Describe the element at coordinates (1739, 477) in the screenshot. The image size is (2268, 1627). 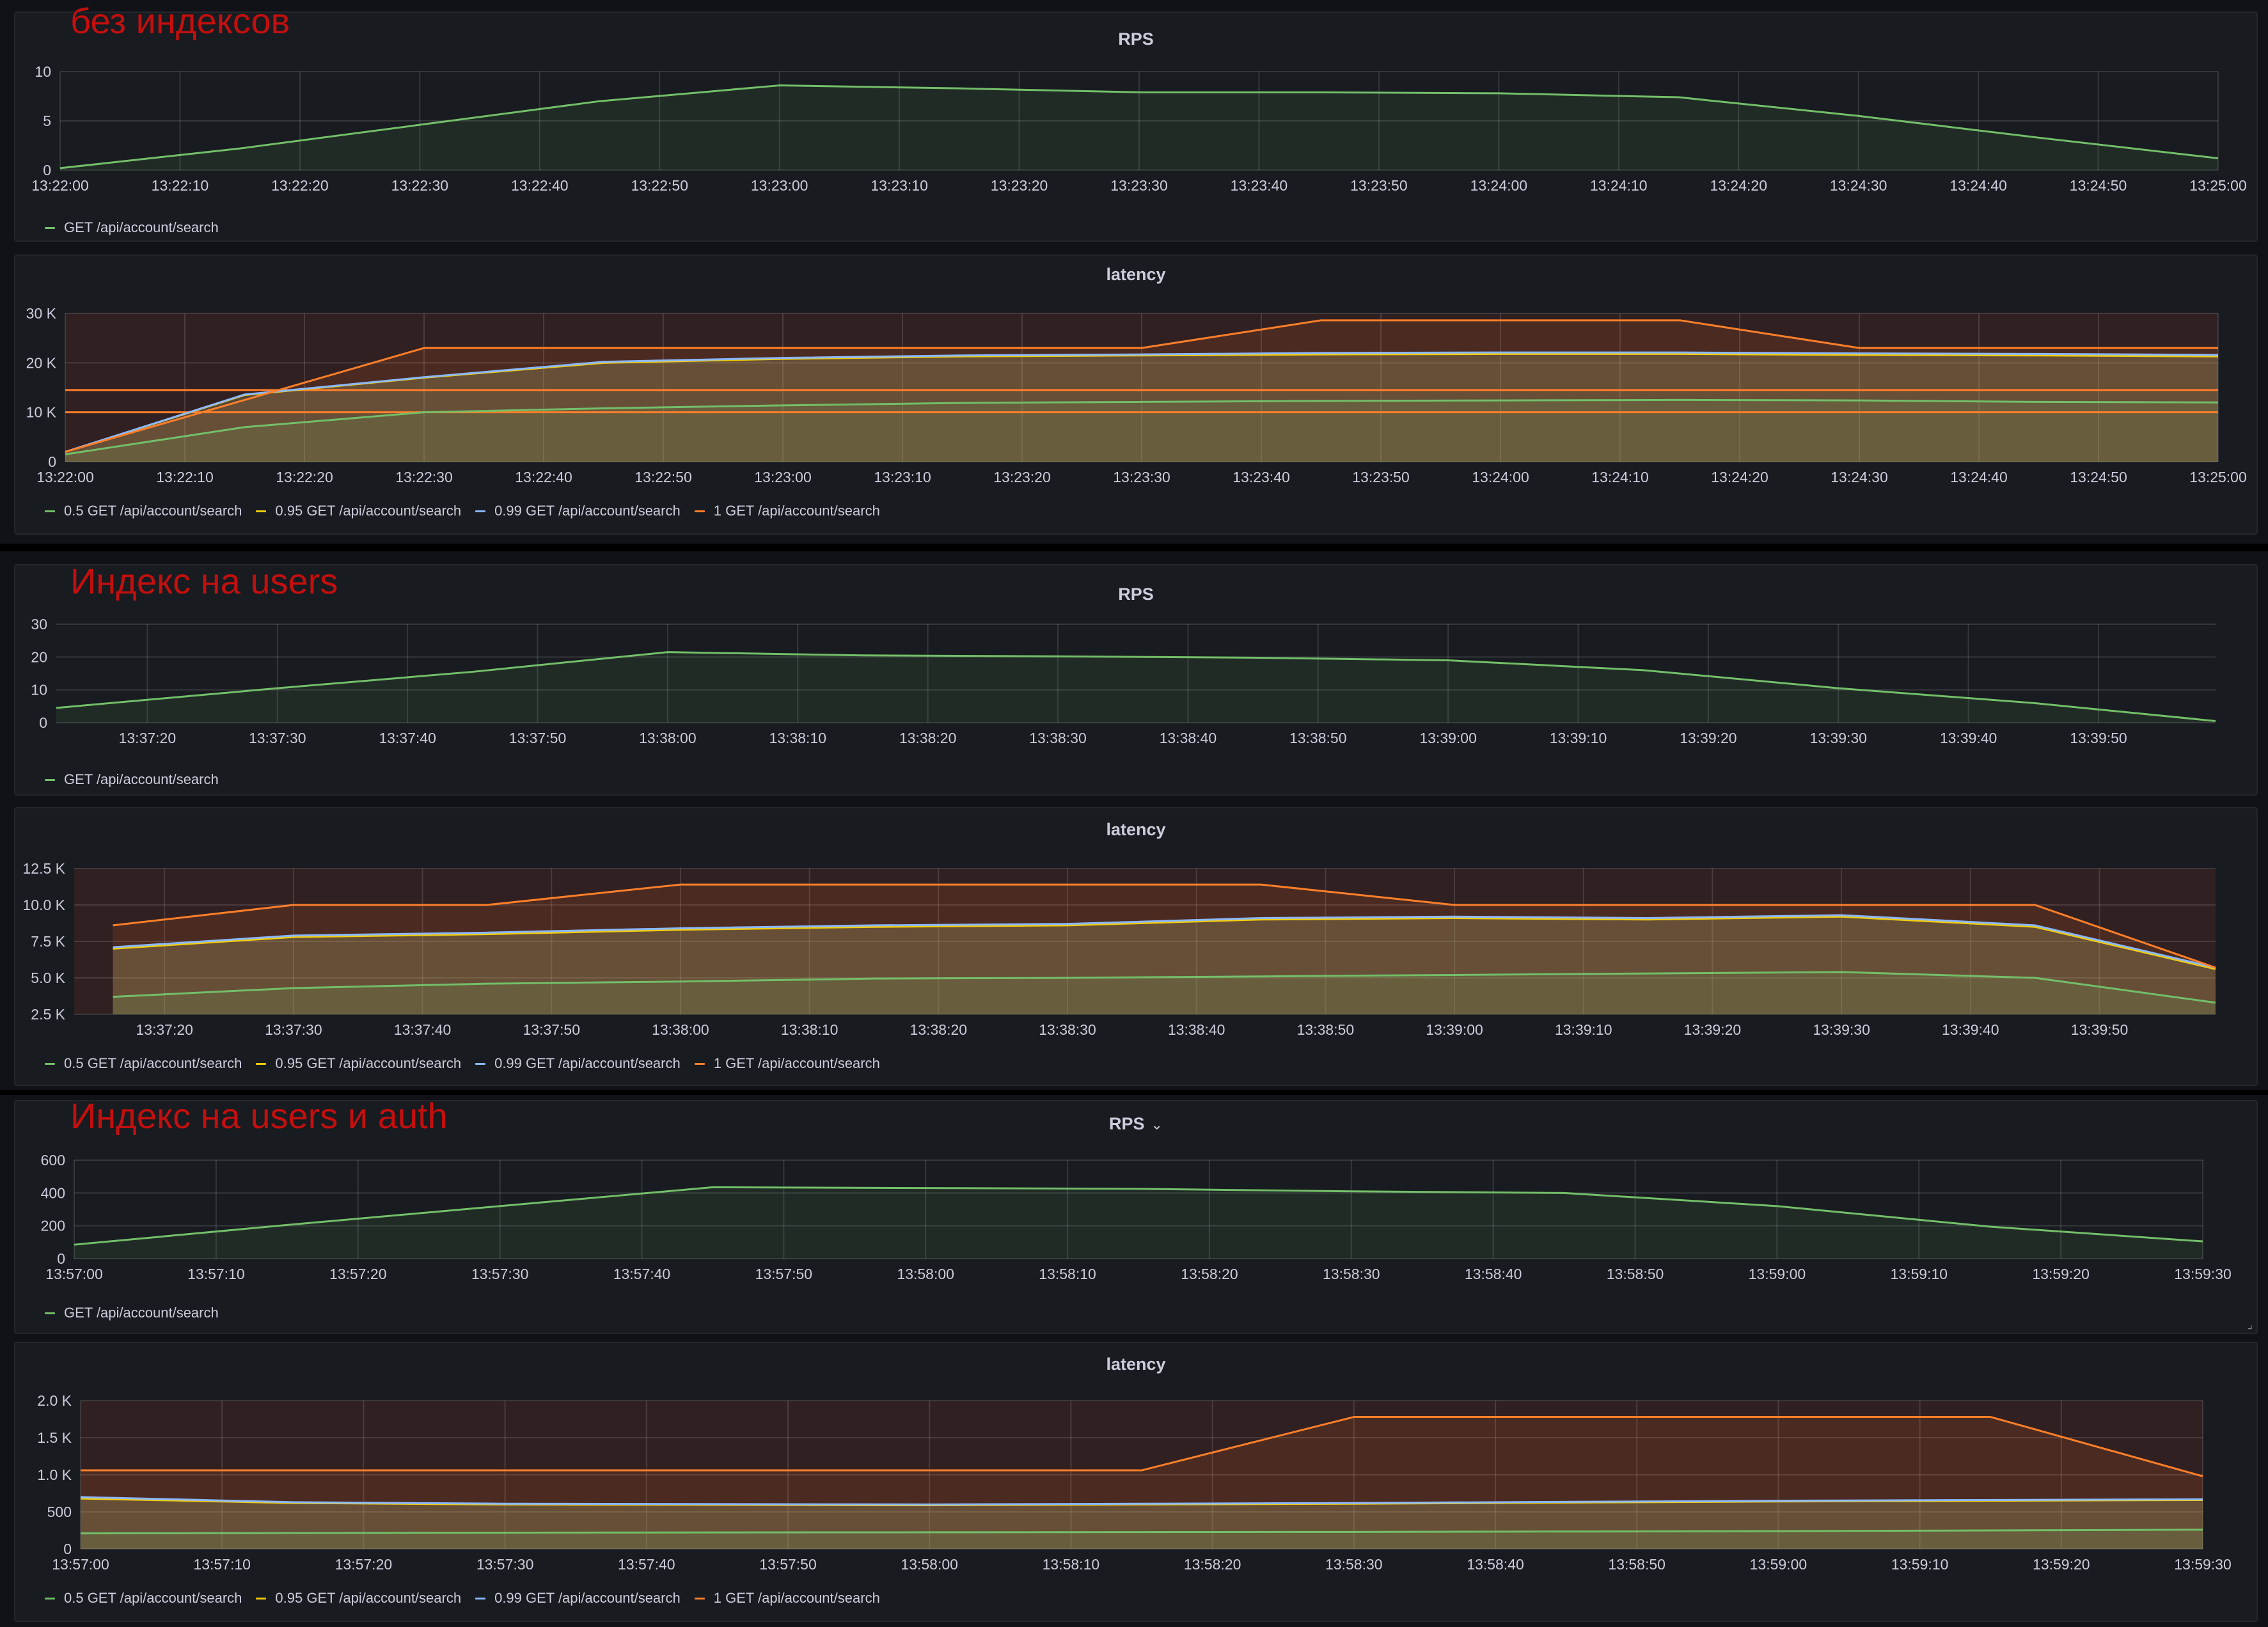
I see `x-tick-label: 13:24:20` at that location.